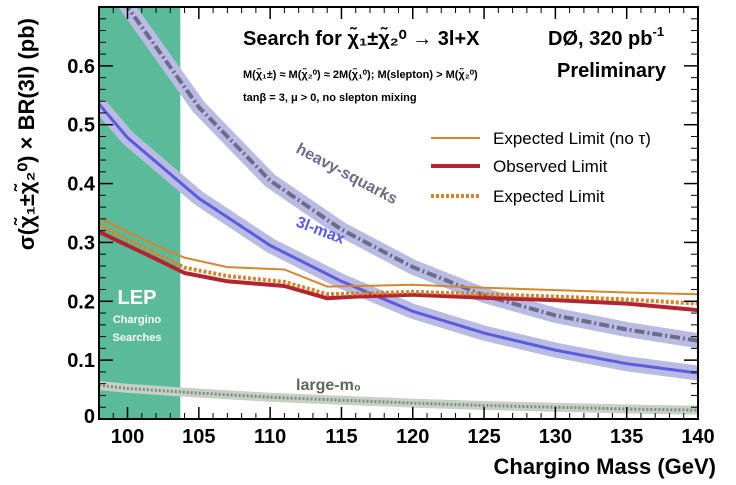 This screenshot has width=736, height=485. I want to click on chart-title: Search for χ̃₁±χ̃₂⁰ → 3l+X, so click(361, 38).